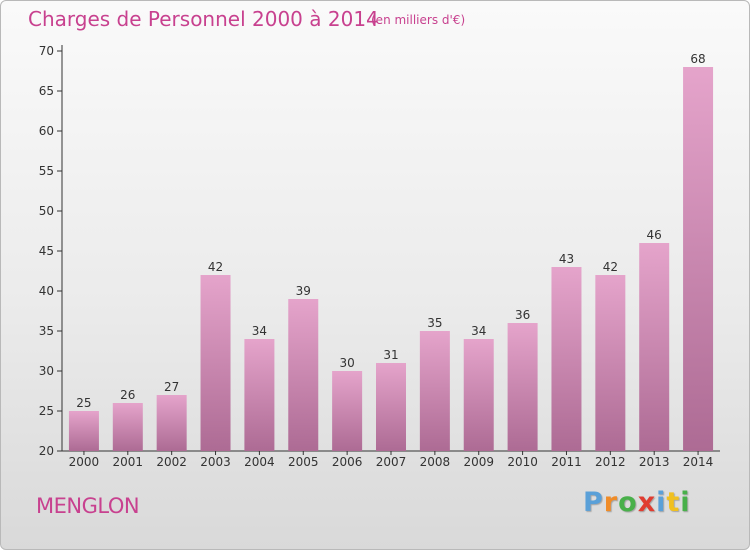 Image resolution: width=750 pixels, height=550 pixels. What do you see at coordinates (478, 462) in the screenshot?
I see `x-tick-label: 2009` at bounding box center [478, 462].